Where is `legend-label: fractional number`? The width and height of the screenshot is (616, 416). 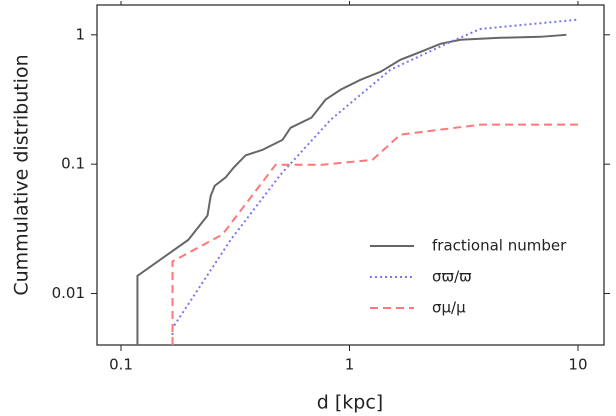 legend-label: fractional number is located at coordinates (499, 246).